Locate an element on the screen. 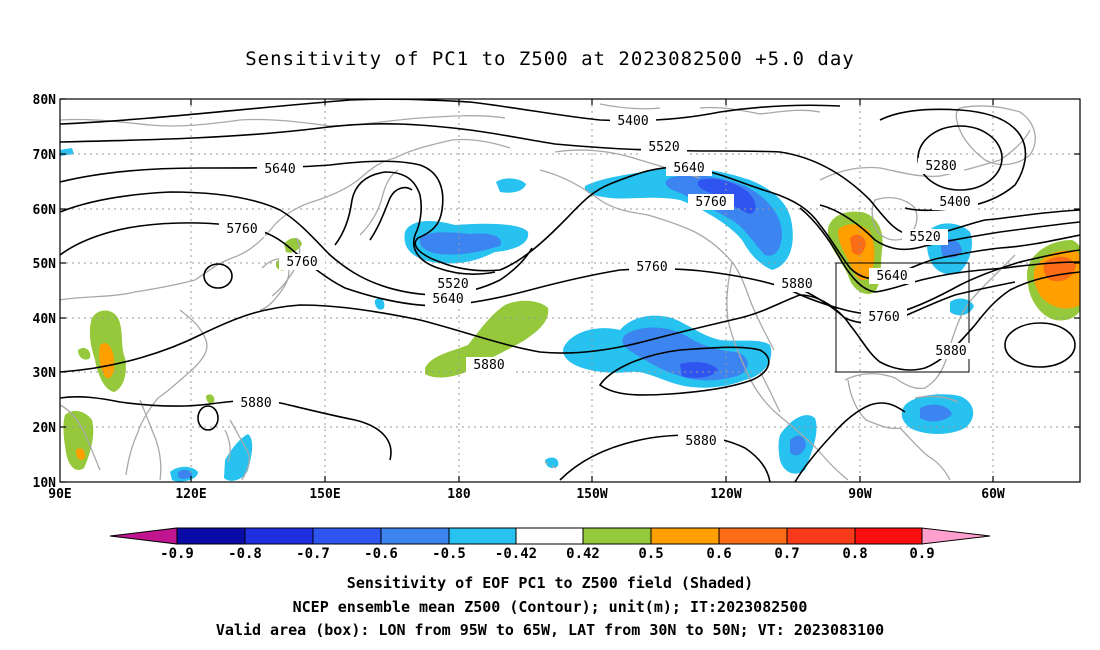 The image size is (1100, 650). lat-label: 20N is located at coordinates (45, 428).